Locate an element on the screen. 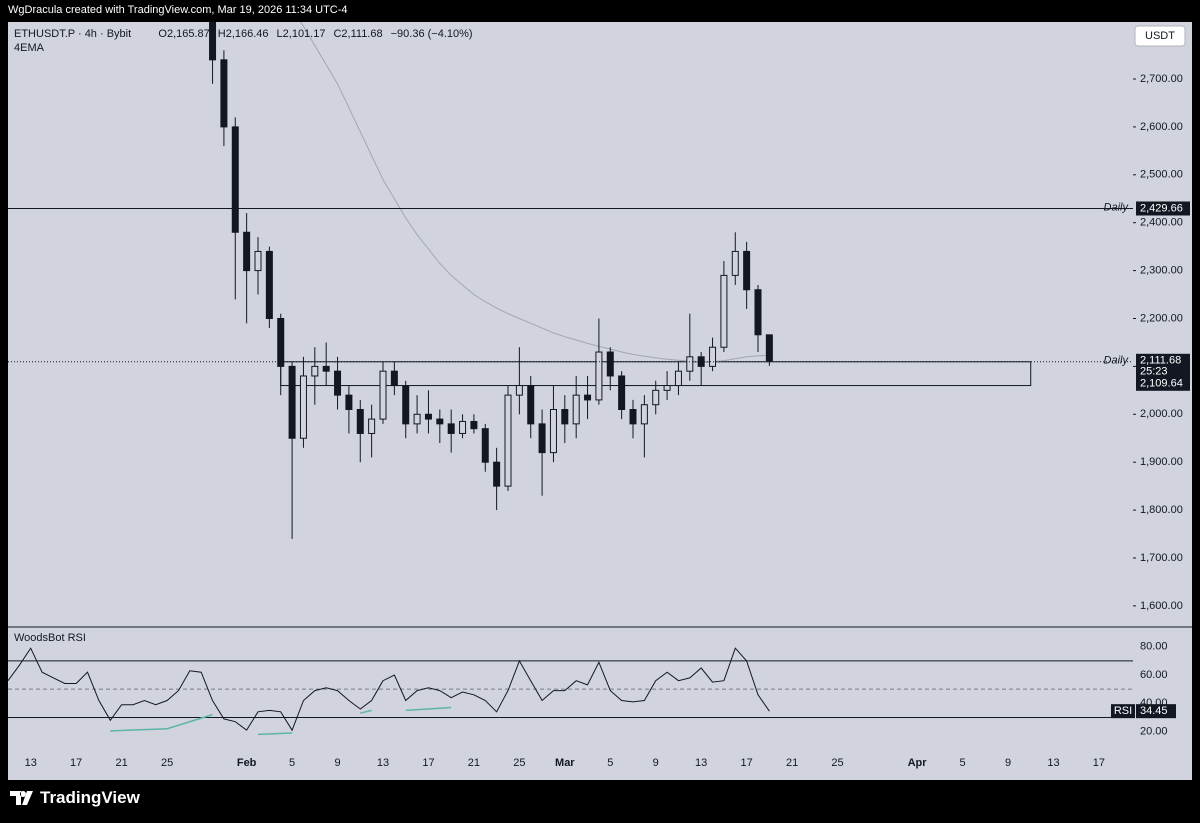 The image size is (1200, 823). y-tick-label: 2,200.00 is located at coordinates (1161, 318).